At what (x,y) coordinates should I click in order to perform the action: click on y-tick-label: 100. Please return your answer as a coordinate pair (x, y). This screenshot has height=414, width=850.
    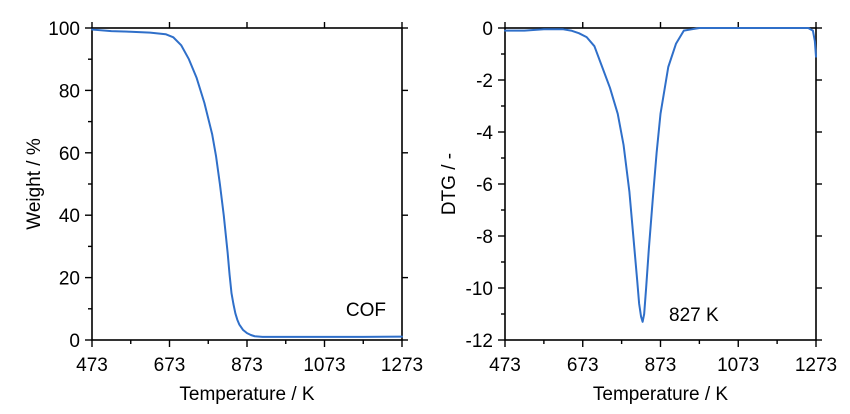
    Looking at the image, I should click on (64, 29).